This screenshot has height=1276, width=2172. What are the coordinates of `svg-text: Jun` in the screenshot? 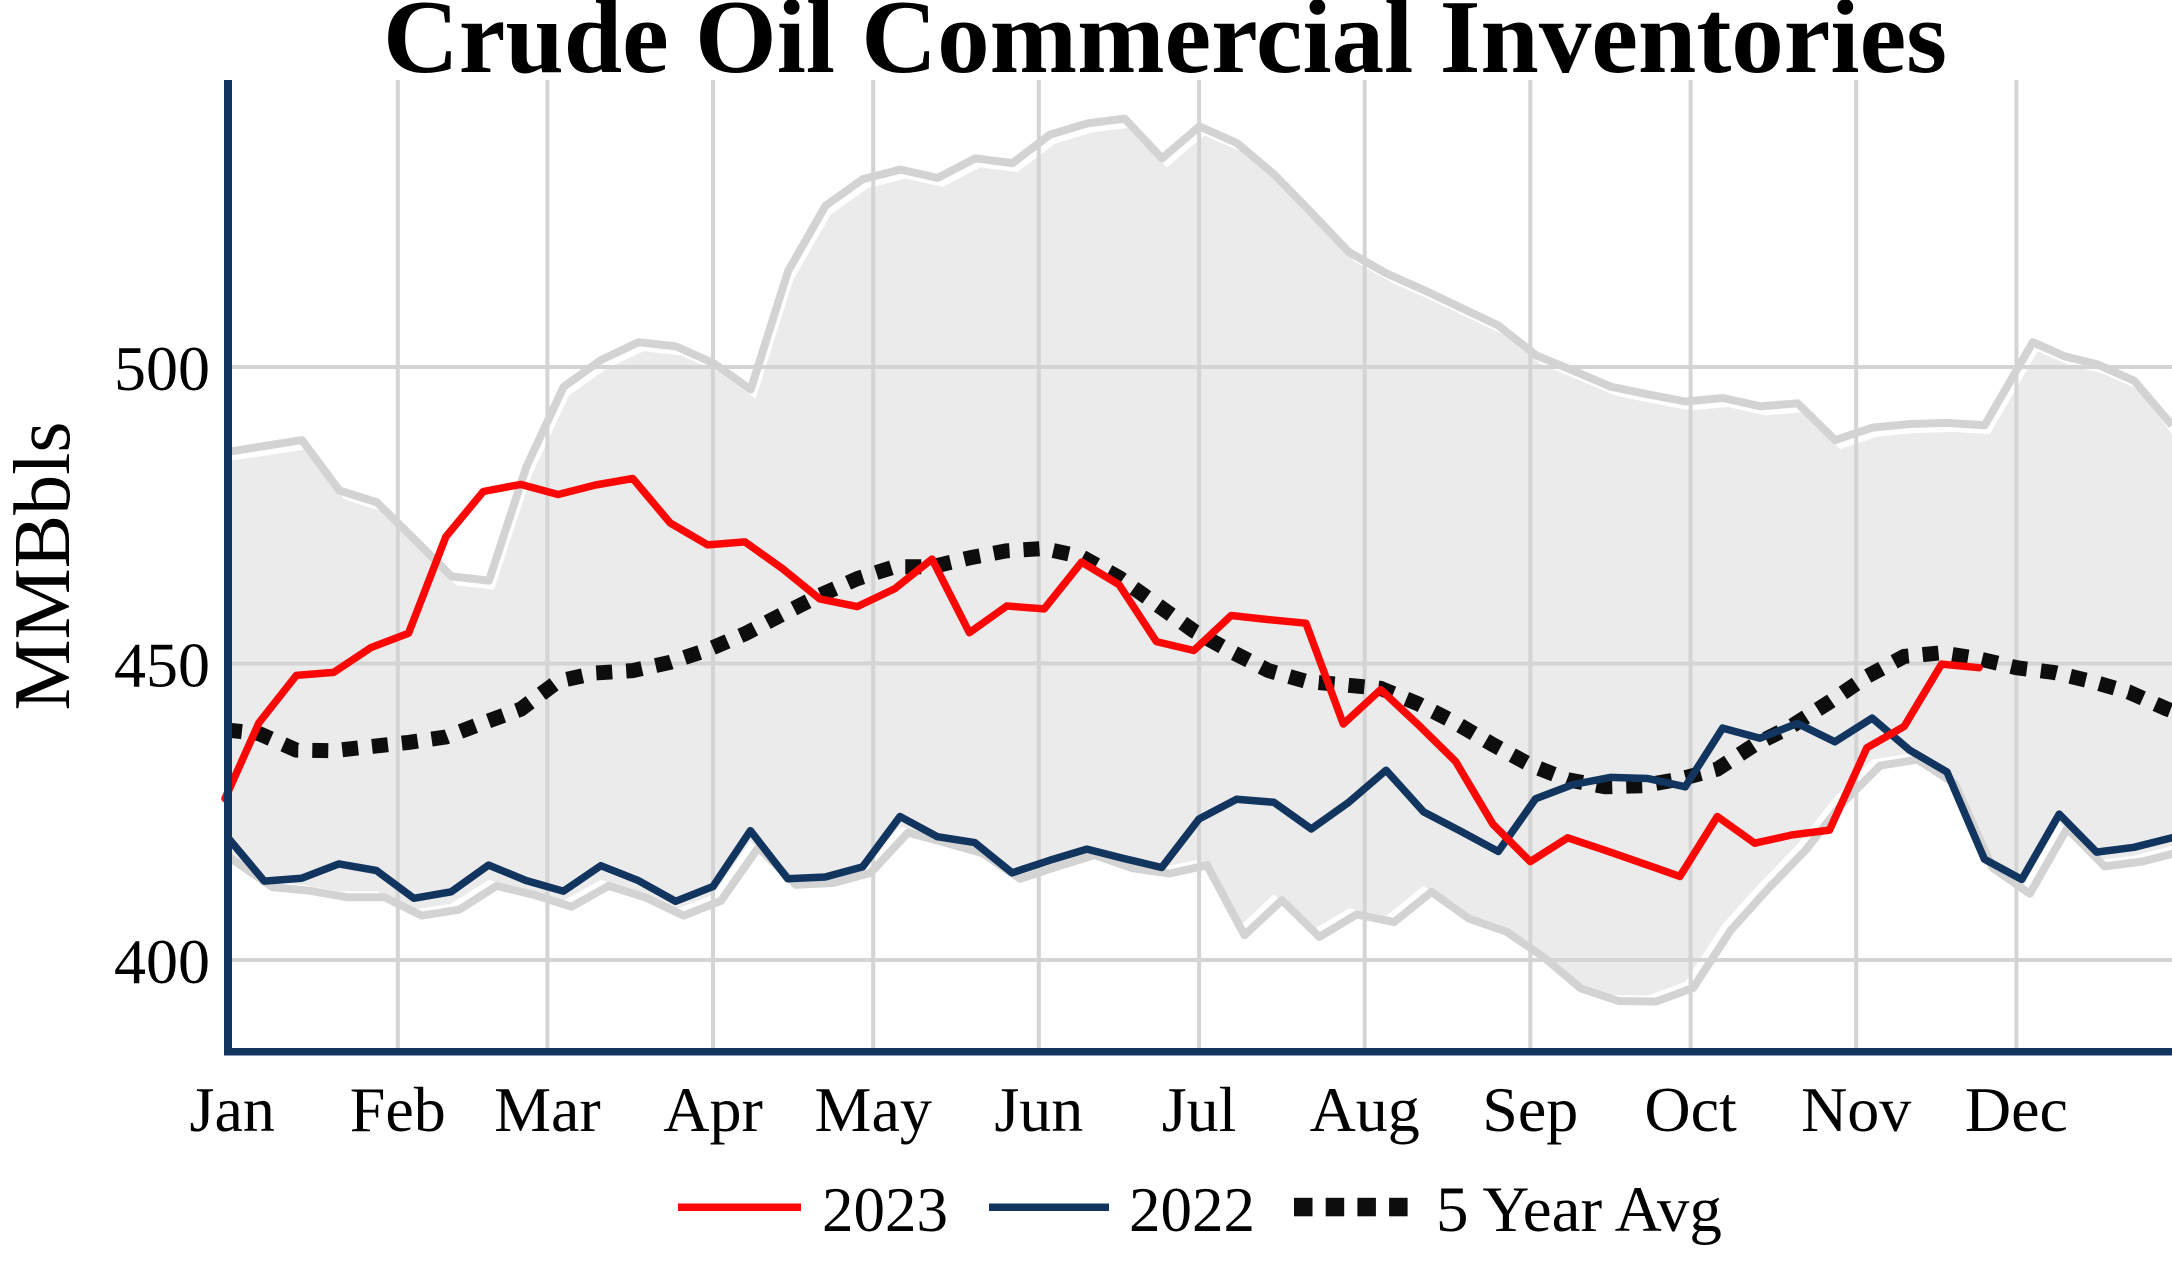 It's located at (1038, 1109).